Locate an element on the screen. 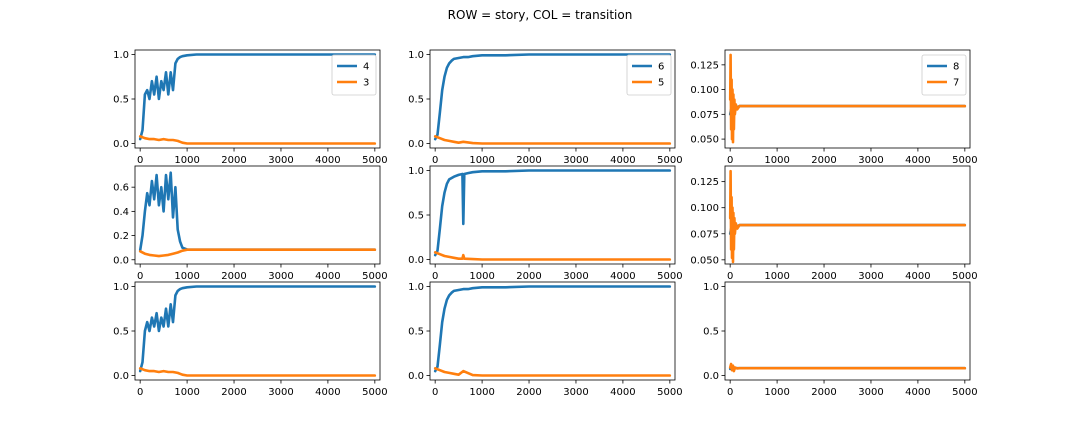  series-line-s1-p6 is located at coordinates (257, 372).